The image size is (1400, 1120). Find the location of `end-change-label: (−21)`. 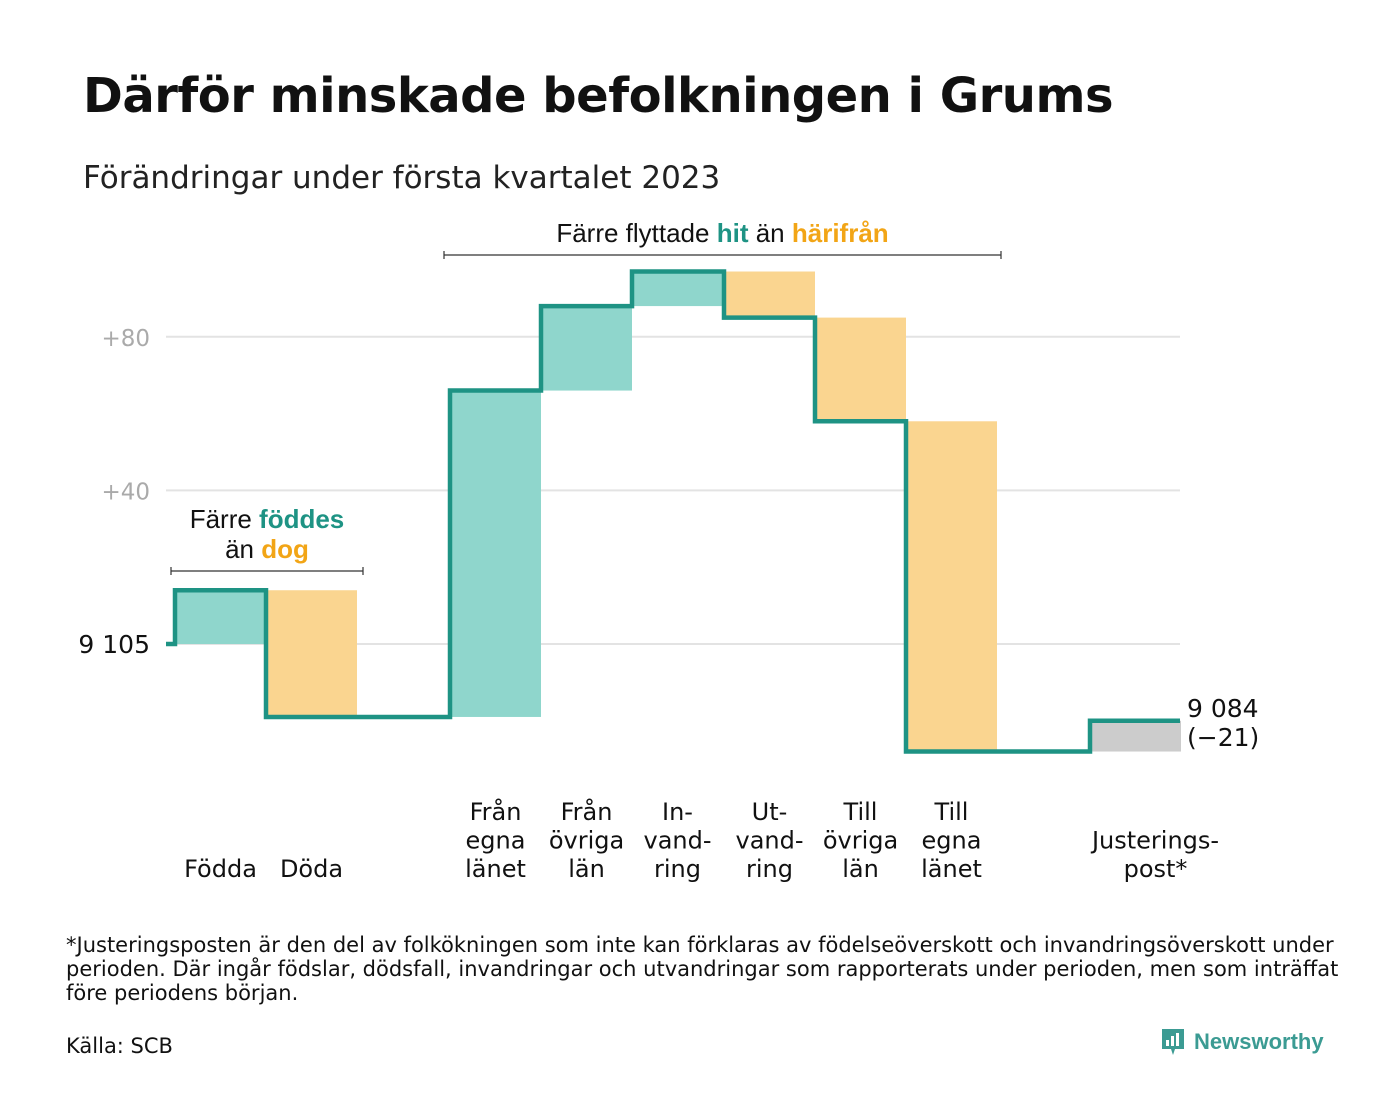

end-change-label: (−21) is located at coordinates (1223, 737).